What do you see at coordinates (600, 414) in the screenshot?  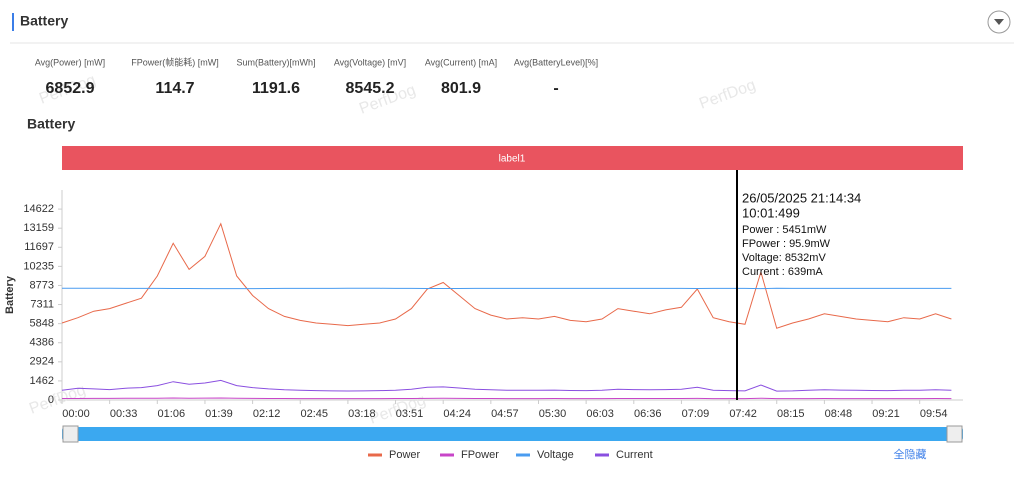 I see `x-tick-label: 06:03` at bounding box center [600, 414].